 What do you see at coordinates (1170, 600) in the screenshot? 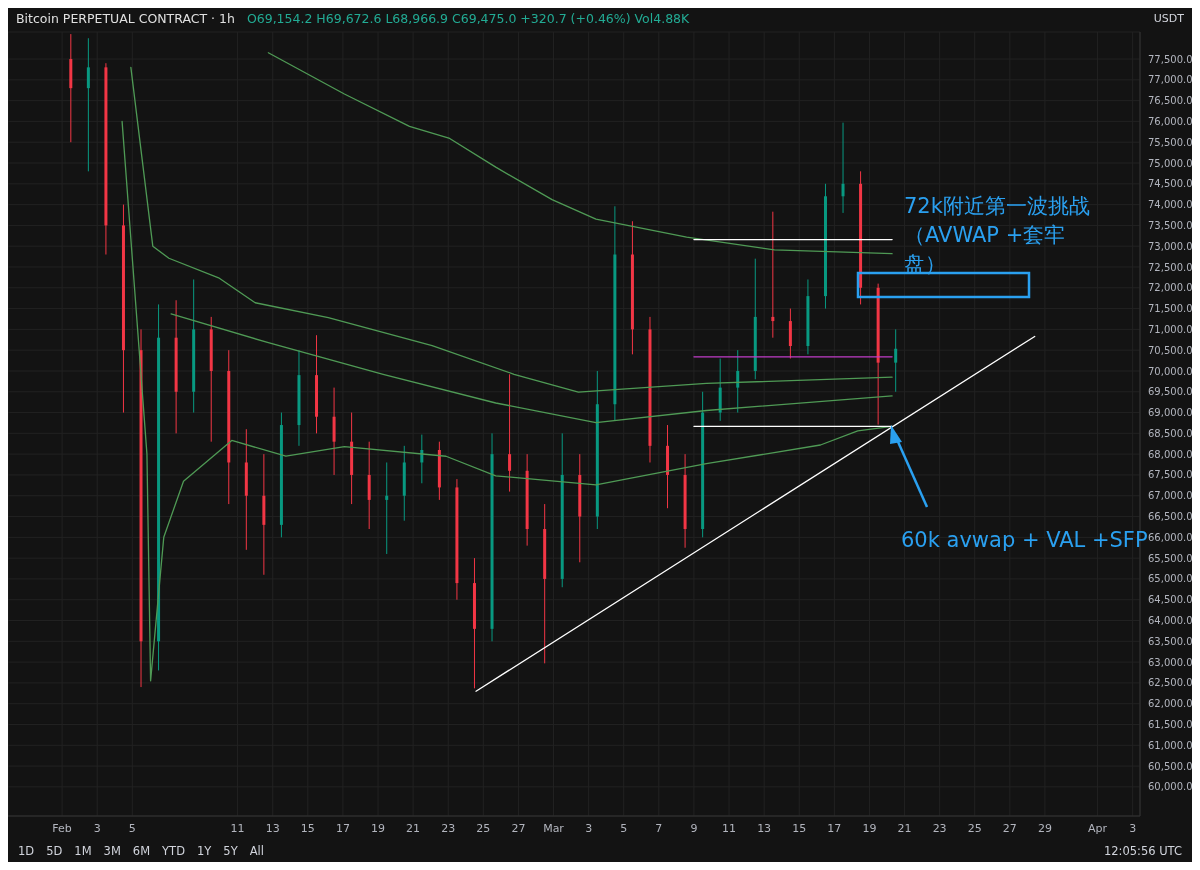
I see `y-tick-label: 64,500.0` at bounding box center [1170, 600].